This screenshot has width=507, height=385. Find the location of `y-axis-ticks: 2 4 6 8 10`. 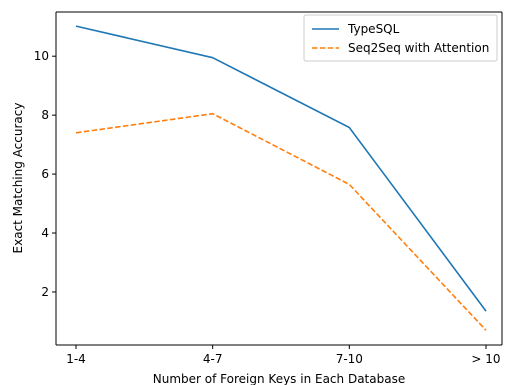

y-axis-ticks: 2 4 6 8 10 is located at coordinates (45, 174).